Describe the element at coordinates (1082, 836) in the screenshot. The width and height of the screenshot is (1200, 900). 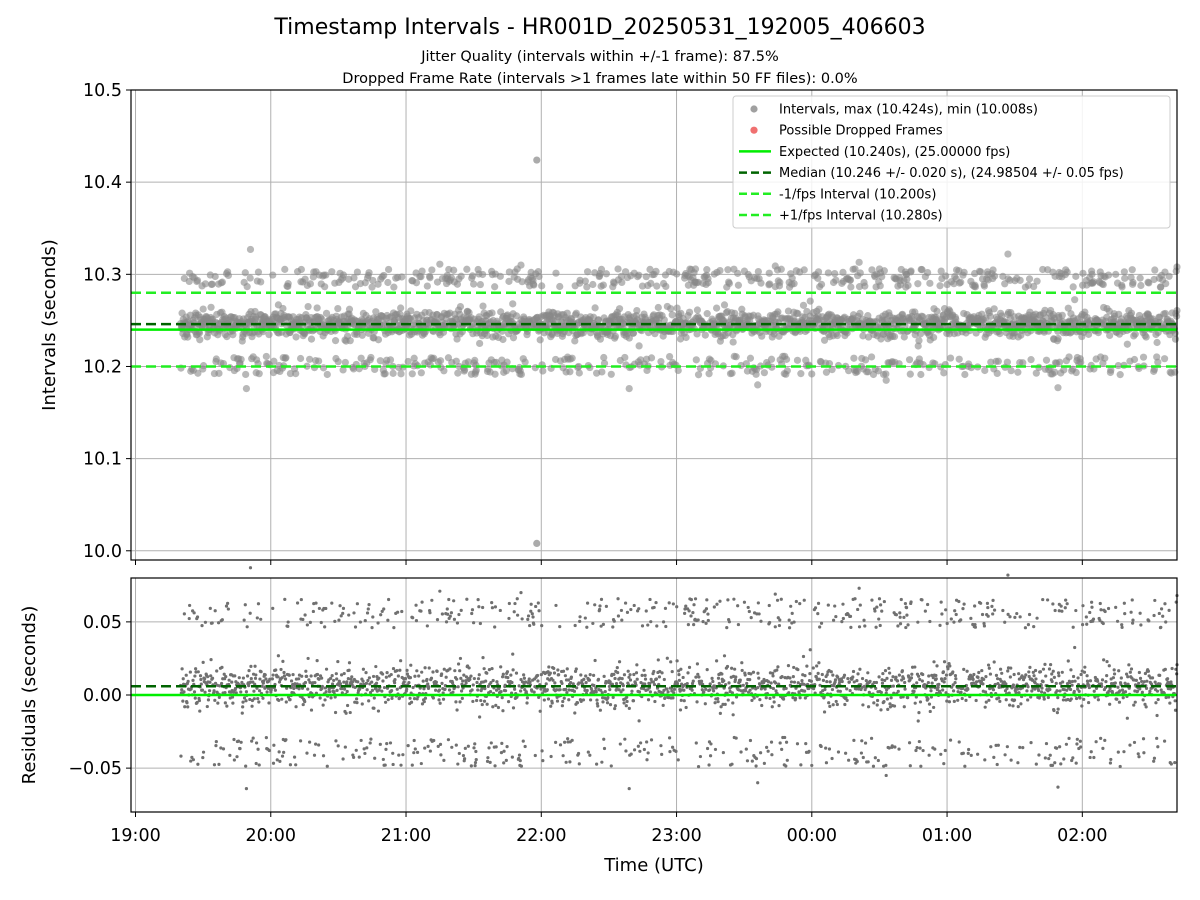
I see `xtick-label: 02:00` at that location.